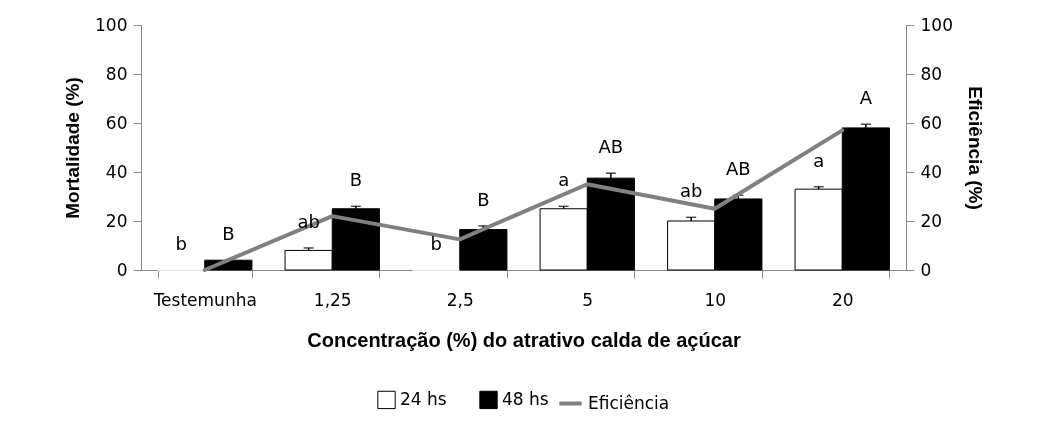 The height and width of the screenshot is (443, 1042). I want to click on y-axis-title: Mortalidade (%), so click(73, 148).